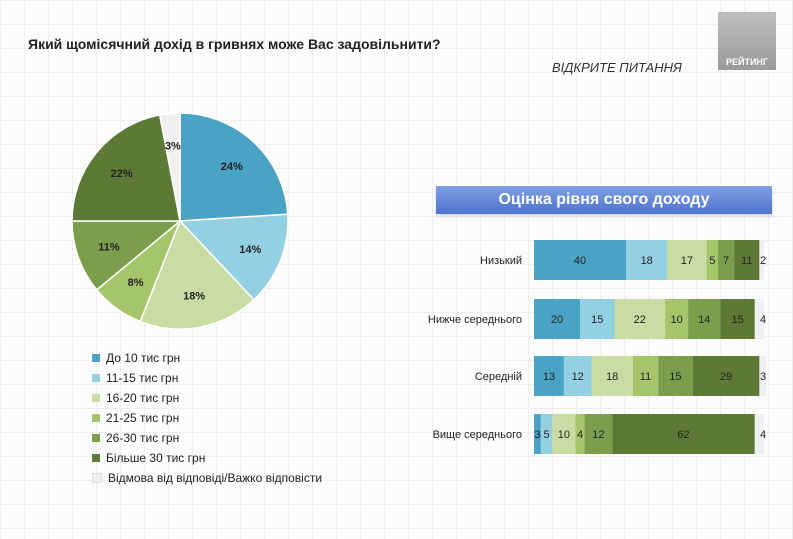 This screenshot has width=793, height=539. I want to click on bar-value-label: 13, so click(549, 377).